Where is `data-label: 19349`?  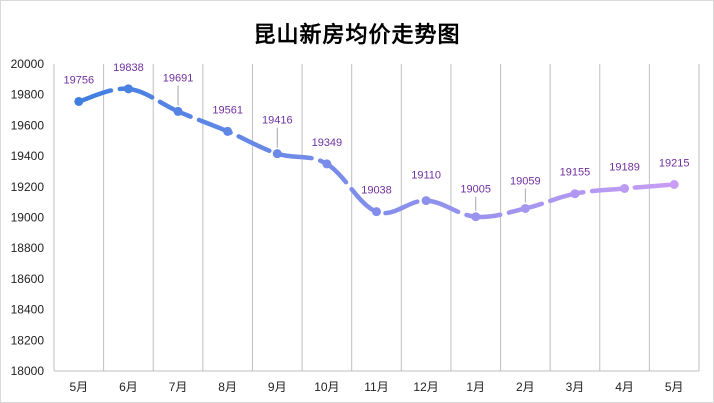 data-label: 19349 is located at coordinates (327, 143).